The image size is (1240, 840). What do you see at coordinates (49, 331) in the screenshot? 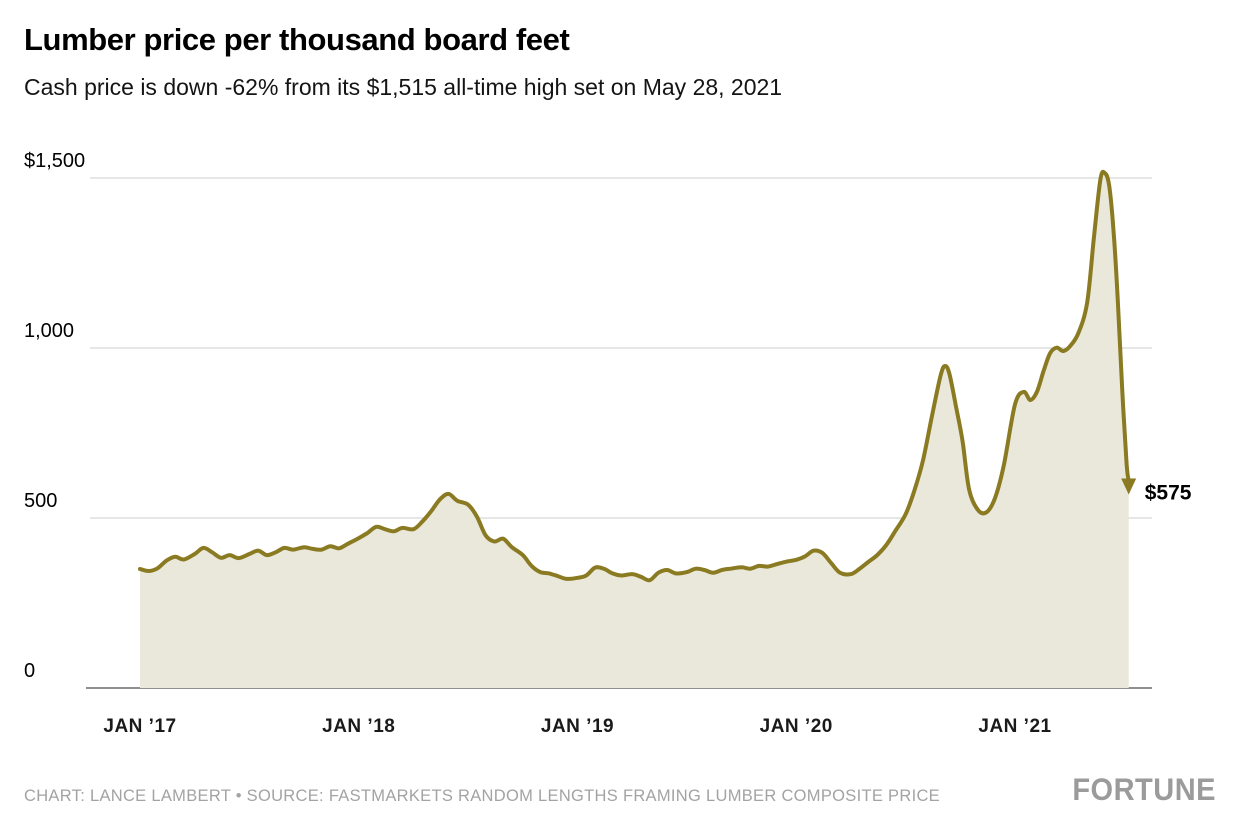
I see `y-tick-label-1000: 1,000` at bounding box center [49, 331].